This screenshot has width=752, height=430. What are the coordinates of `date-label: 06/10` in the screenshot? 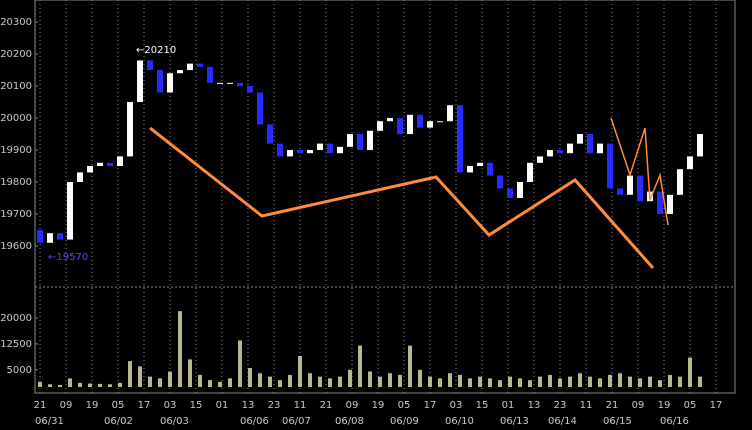 It's located at (459, 421).